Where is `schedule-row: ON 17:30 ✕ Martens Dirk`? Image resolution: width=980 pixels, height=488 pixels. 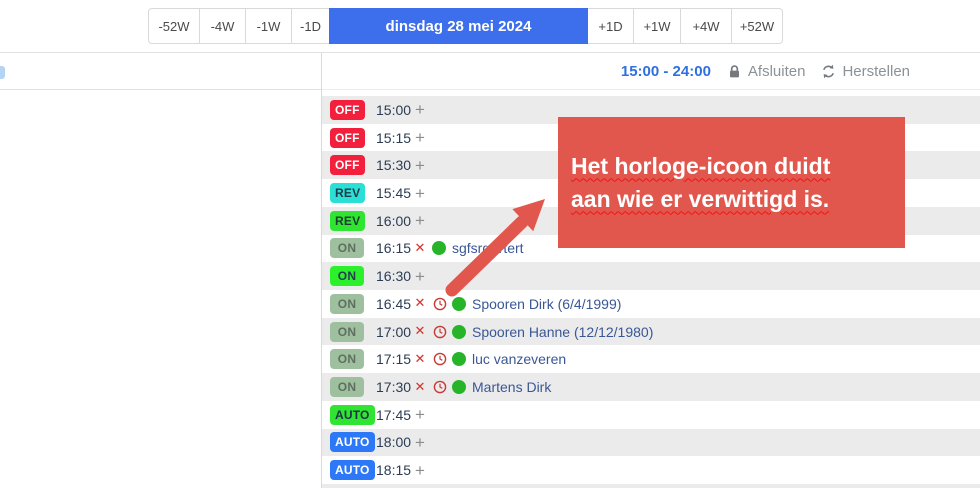
schedule-row: ON 17:30 ✕ Martens Dirk is located at coordinates (651, 387).